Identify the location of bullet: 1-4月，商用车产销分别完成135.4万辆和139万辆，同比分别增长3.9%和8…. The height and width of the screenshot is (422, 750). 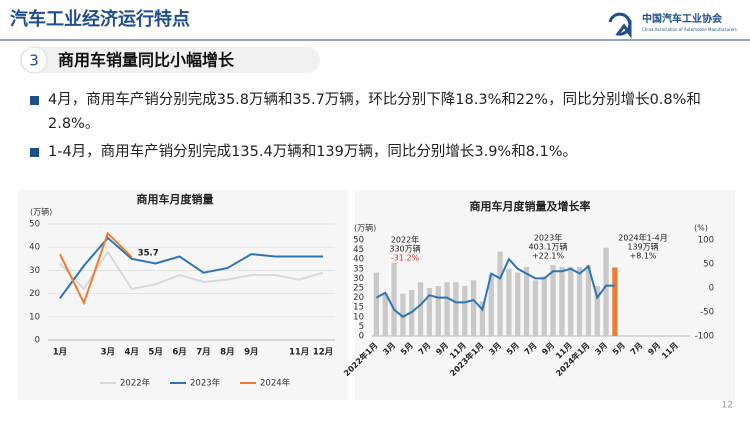
(380, 152).